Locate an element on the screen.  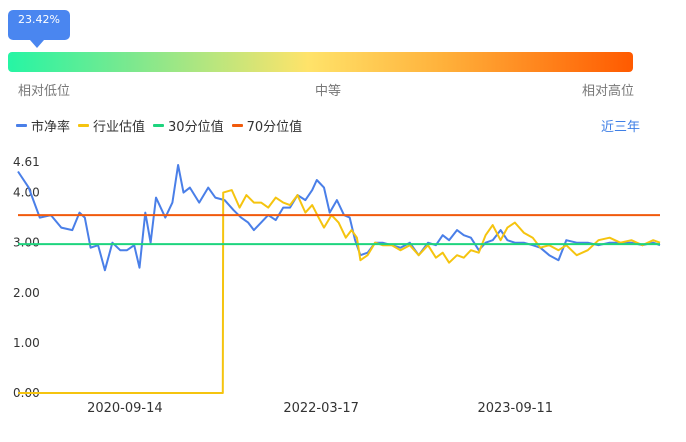
legend-item-pb: 市净率 is located at coordinates (43, 125).